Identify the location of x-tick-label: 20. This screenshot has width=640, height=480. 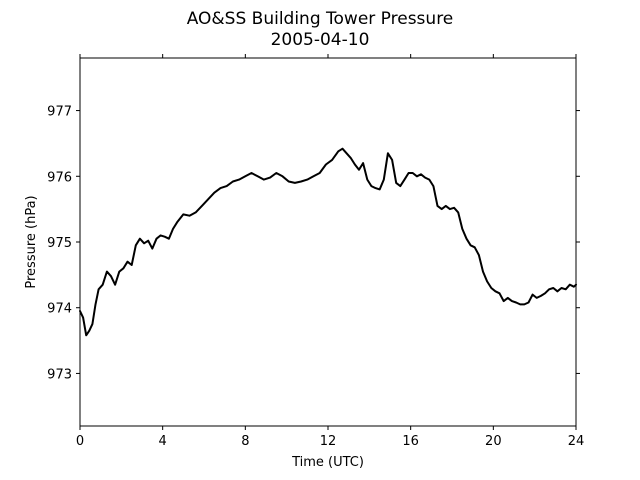
(493, 441).